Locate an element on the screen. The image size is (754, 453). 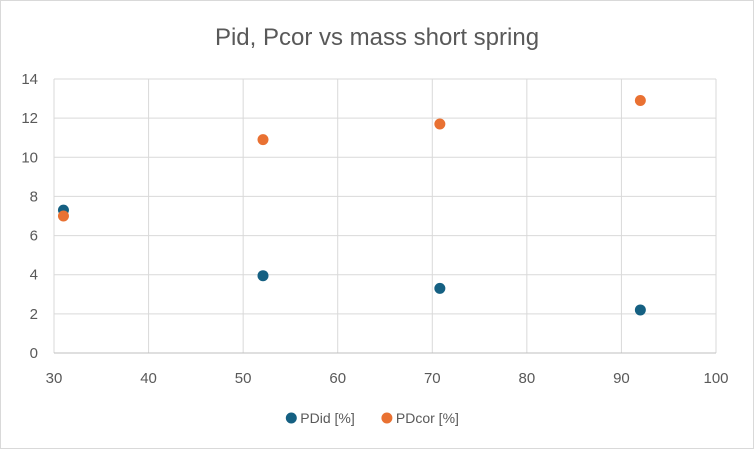
y-tick-label: 0 is located at coordinates (34, 353).